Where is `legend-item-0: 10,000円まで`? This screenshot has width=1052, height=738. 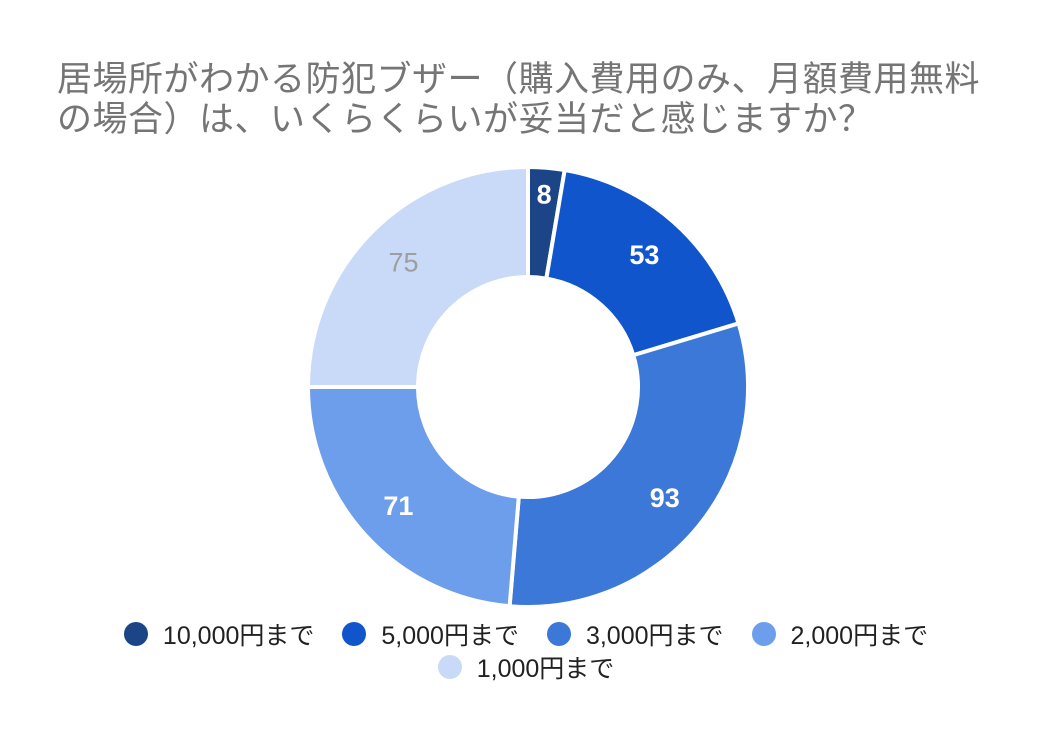 legend-item-0: 10,000円まで is located at coordinates (219, 634).